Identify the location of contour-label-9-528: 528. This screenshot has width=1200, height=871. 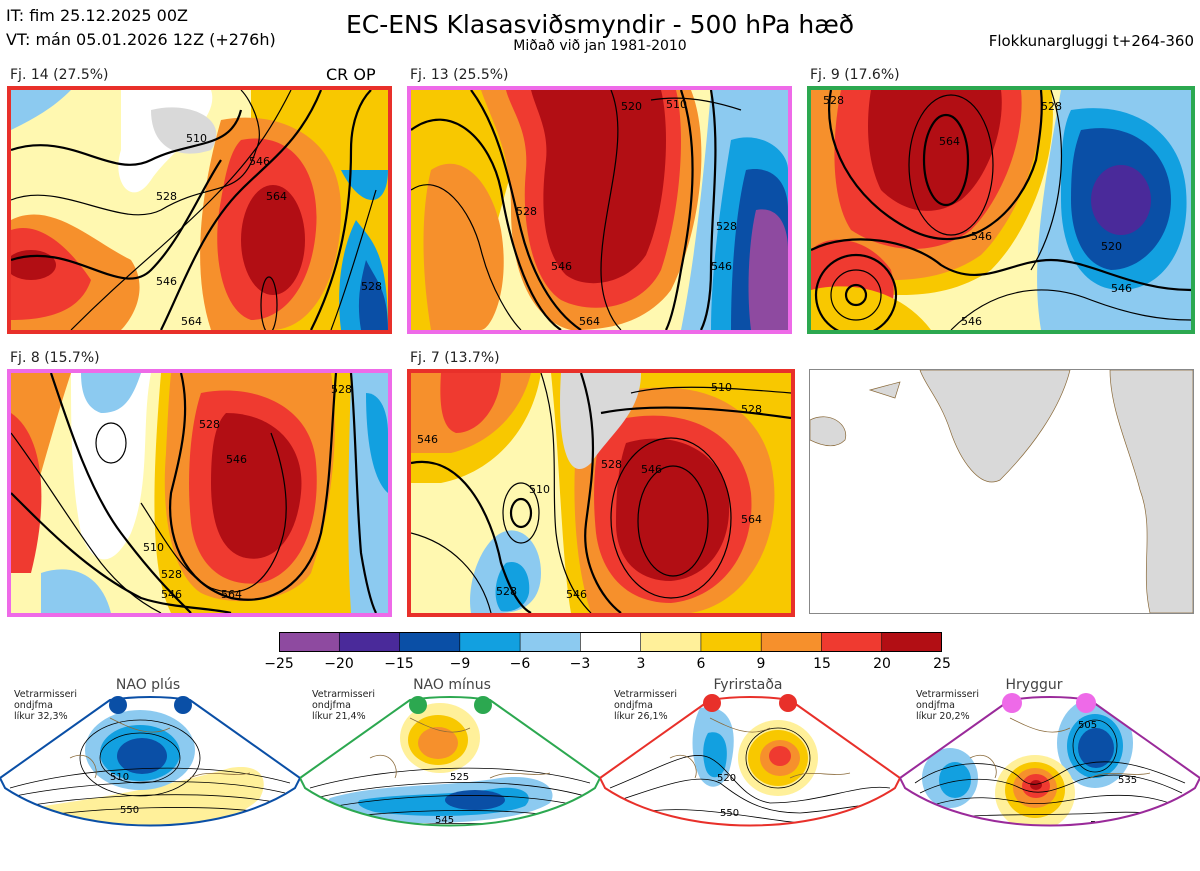
(1051, 106).